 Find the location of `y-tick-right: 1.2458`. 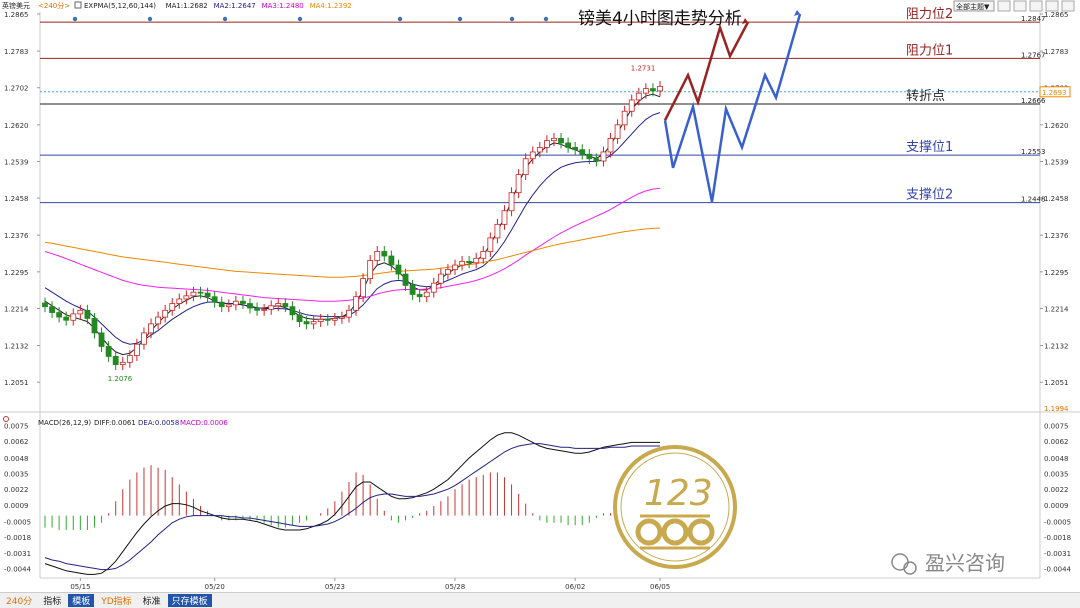

y-tick-right: 1.2458 is located at coordinates (1056, 199).